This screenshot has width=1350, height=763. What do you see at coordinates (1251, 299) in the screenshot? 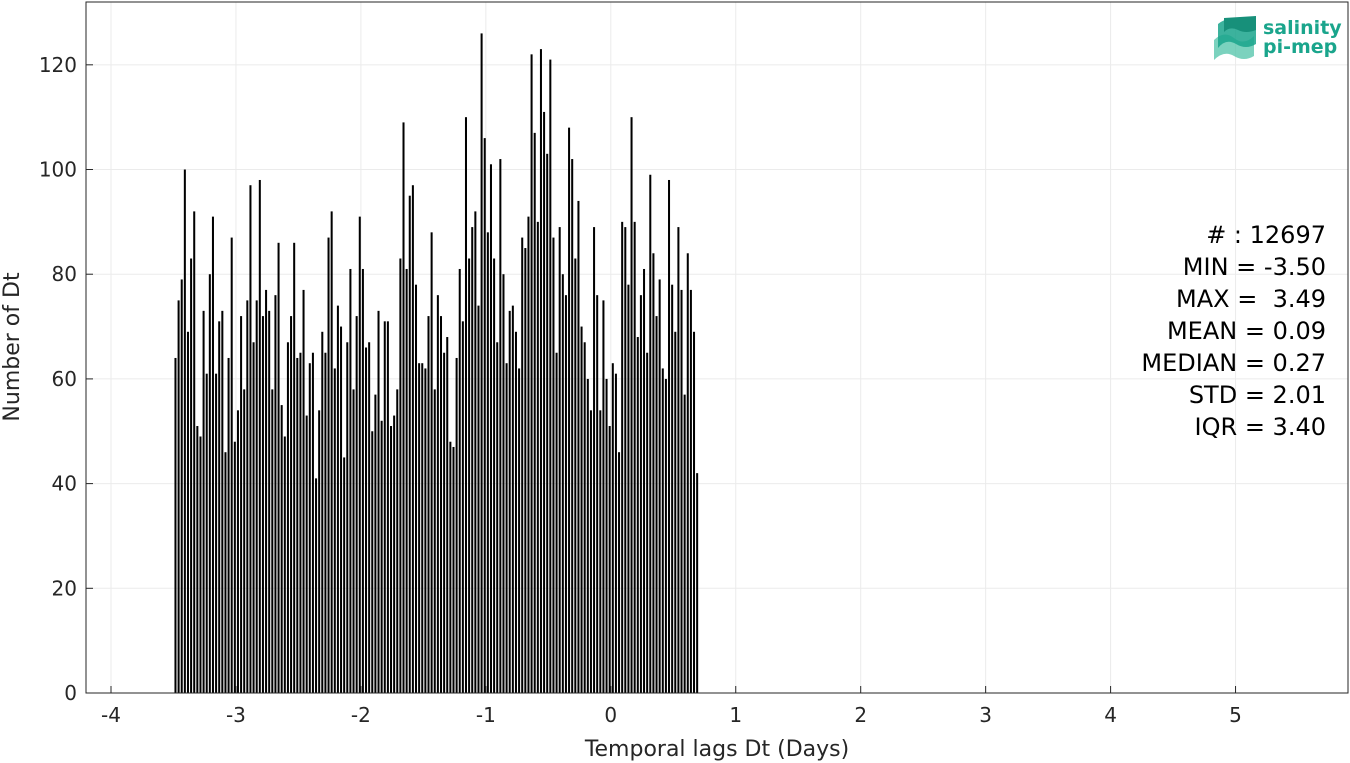
I see `stat-max: MAX = 3.49` at bounding box center [1251, 299].